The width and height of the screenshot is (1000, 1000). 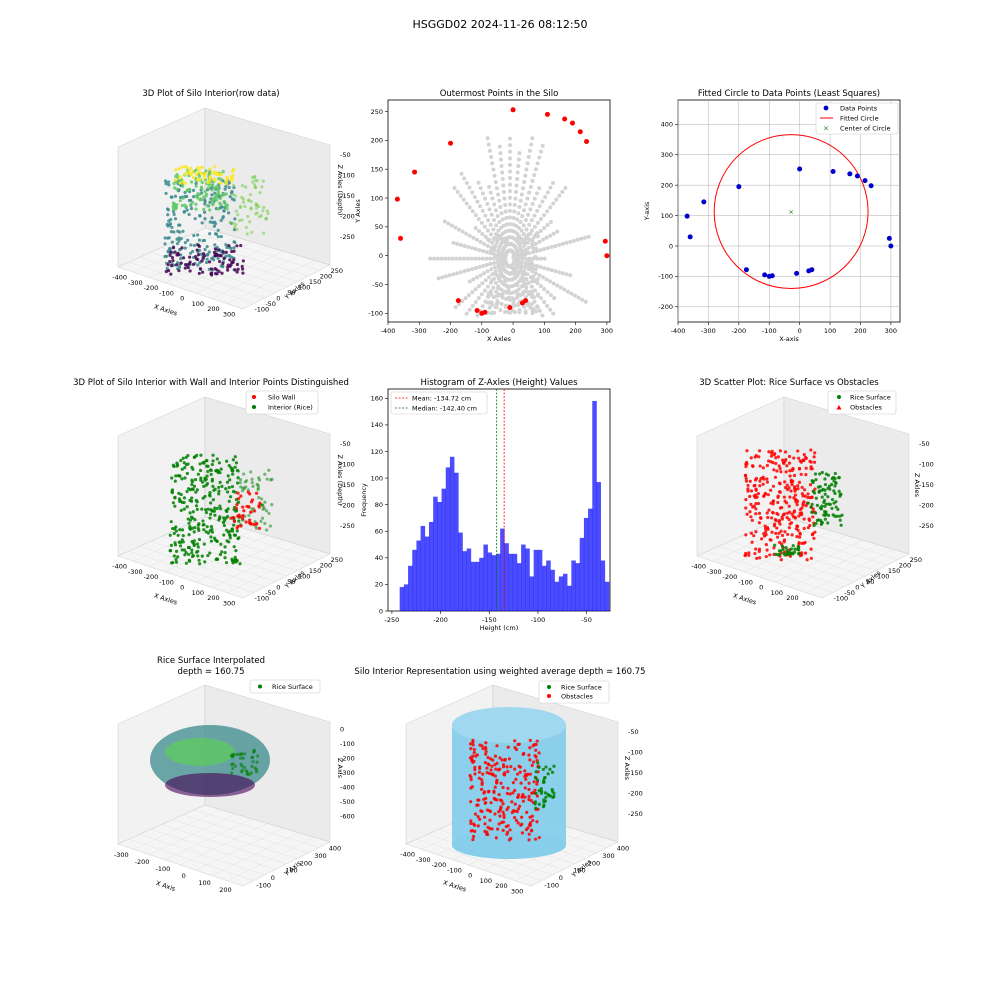 What do you see at coordinates (229, 314) in the screenshot?
I see `p1-xtick-label: 300` at bounding box center [229, 314].